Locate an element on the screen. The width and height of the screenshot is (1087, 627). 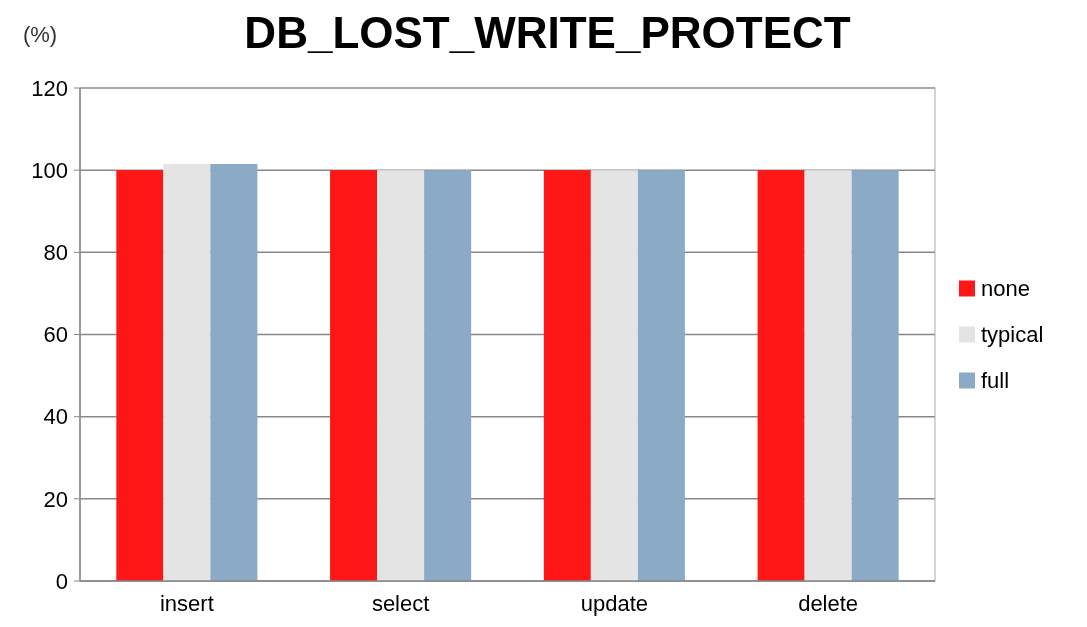
y-tick-label: 60 is located at coordinates (55, 335).